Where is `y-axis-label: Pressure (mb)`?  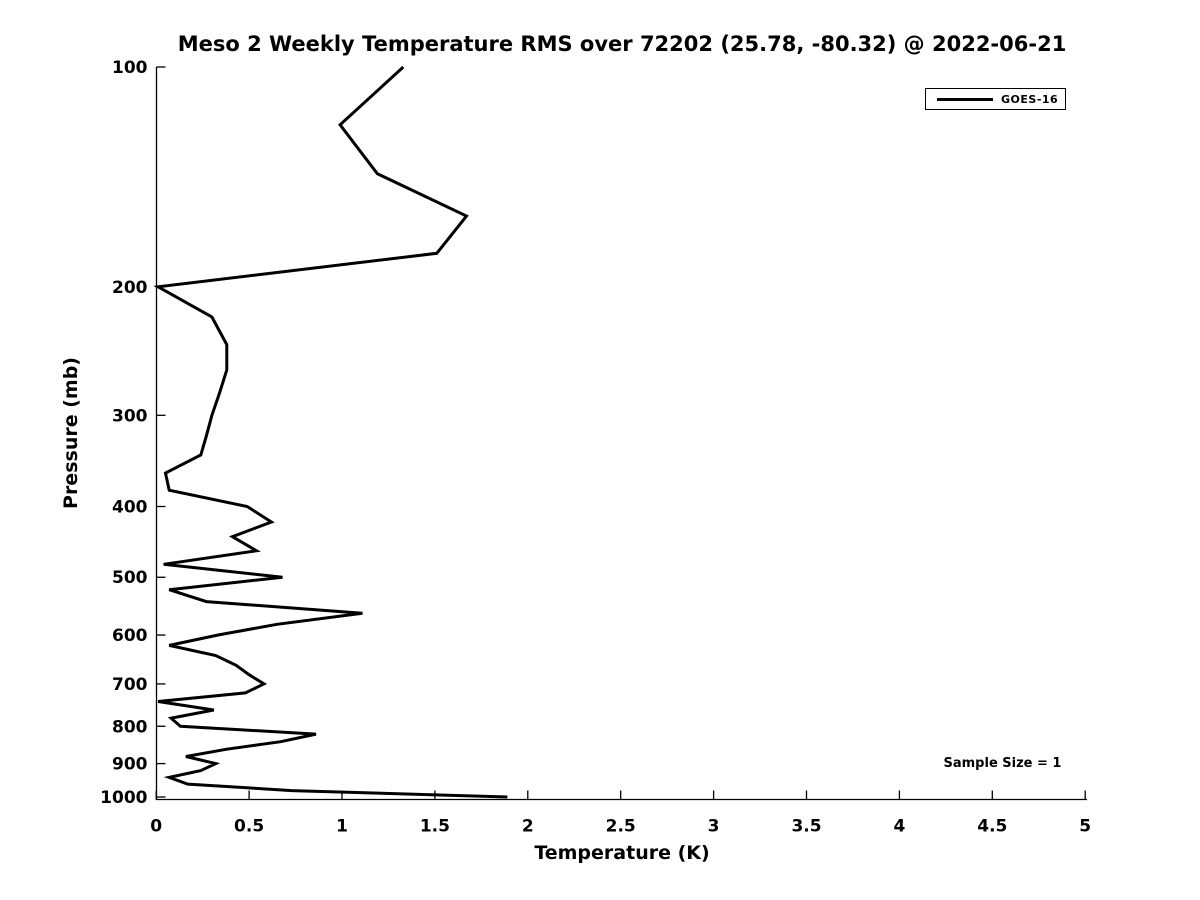 y-axis-label: Pressure (mb) is located at coordinates (71, 433).